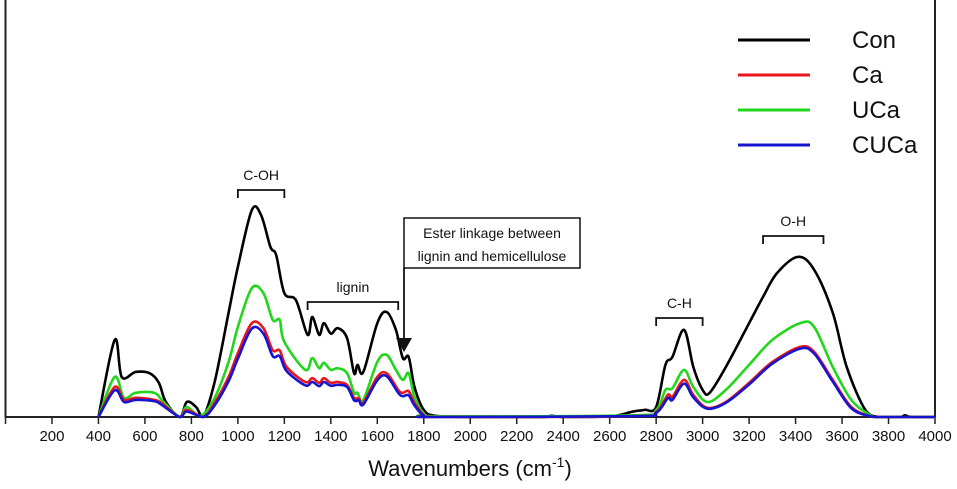 This screenshot has width=957, height=489. What do you see at coordinates (470, 436) in the screenshot?
I see `x-tick-label: 2000` at bounding box center [470, 436].